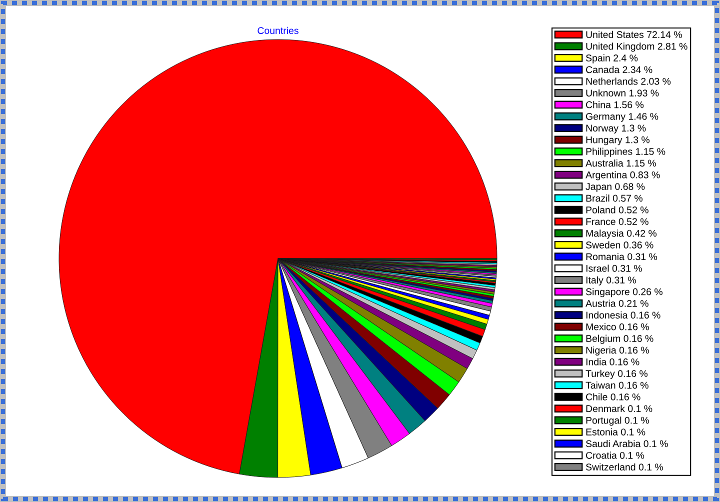 This screenshot has height=502, width=720. I want to click on legend-label: Mexico 0.16 %, so click(617, 326).